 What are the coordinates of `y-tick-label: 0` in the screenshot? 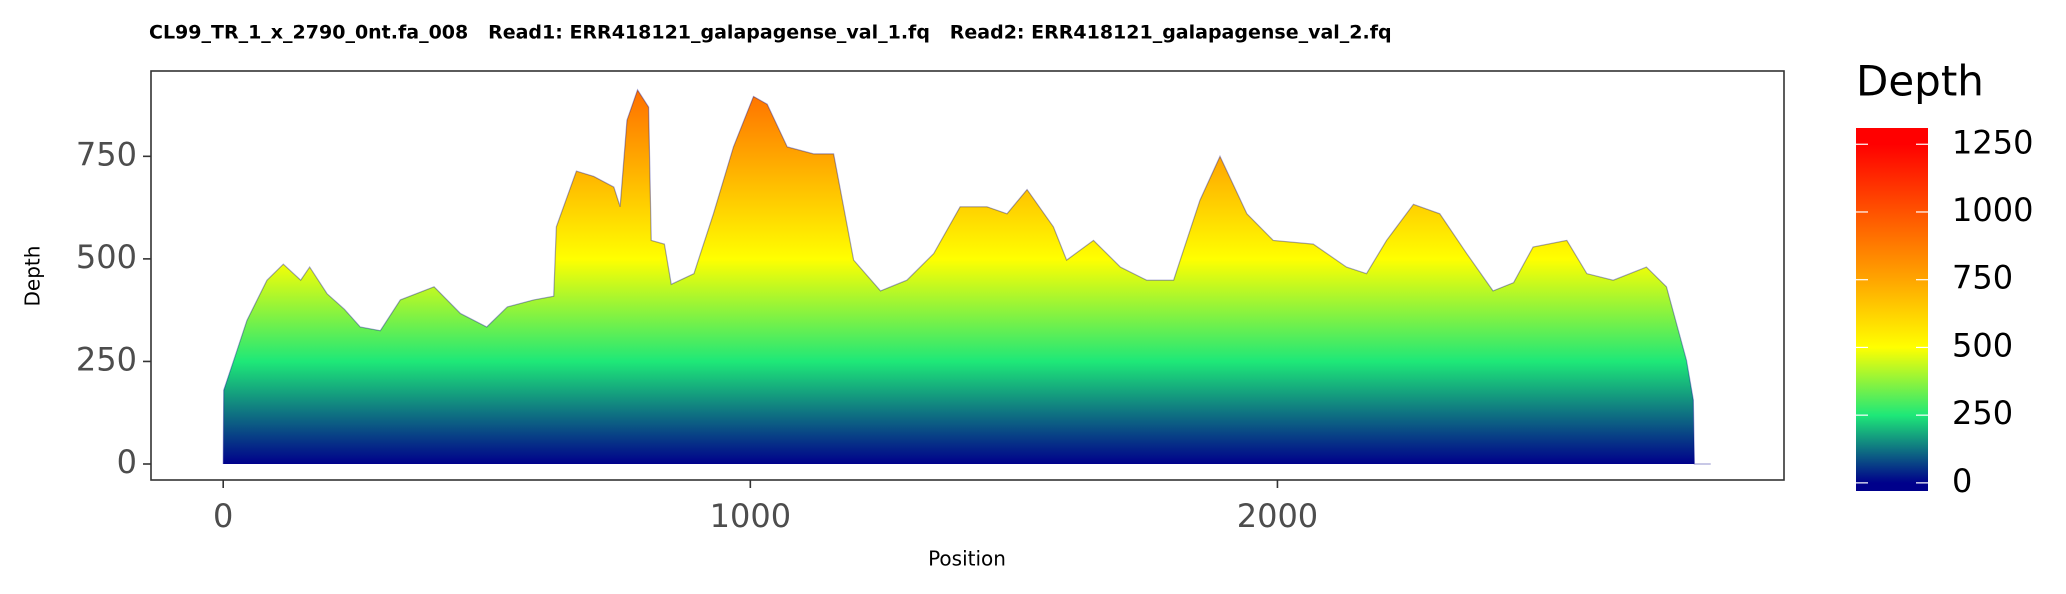 It's located at (127, 462).